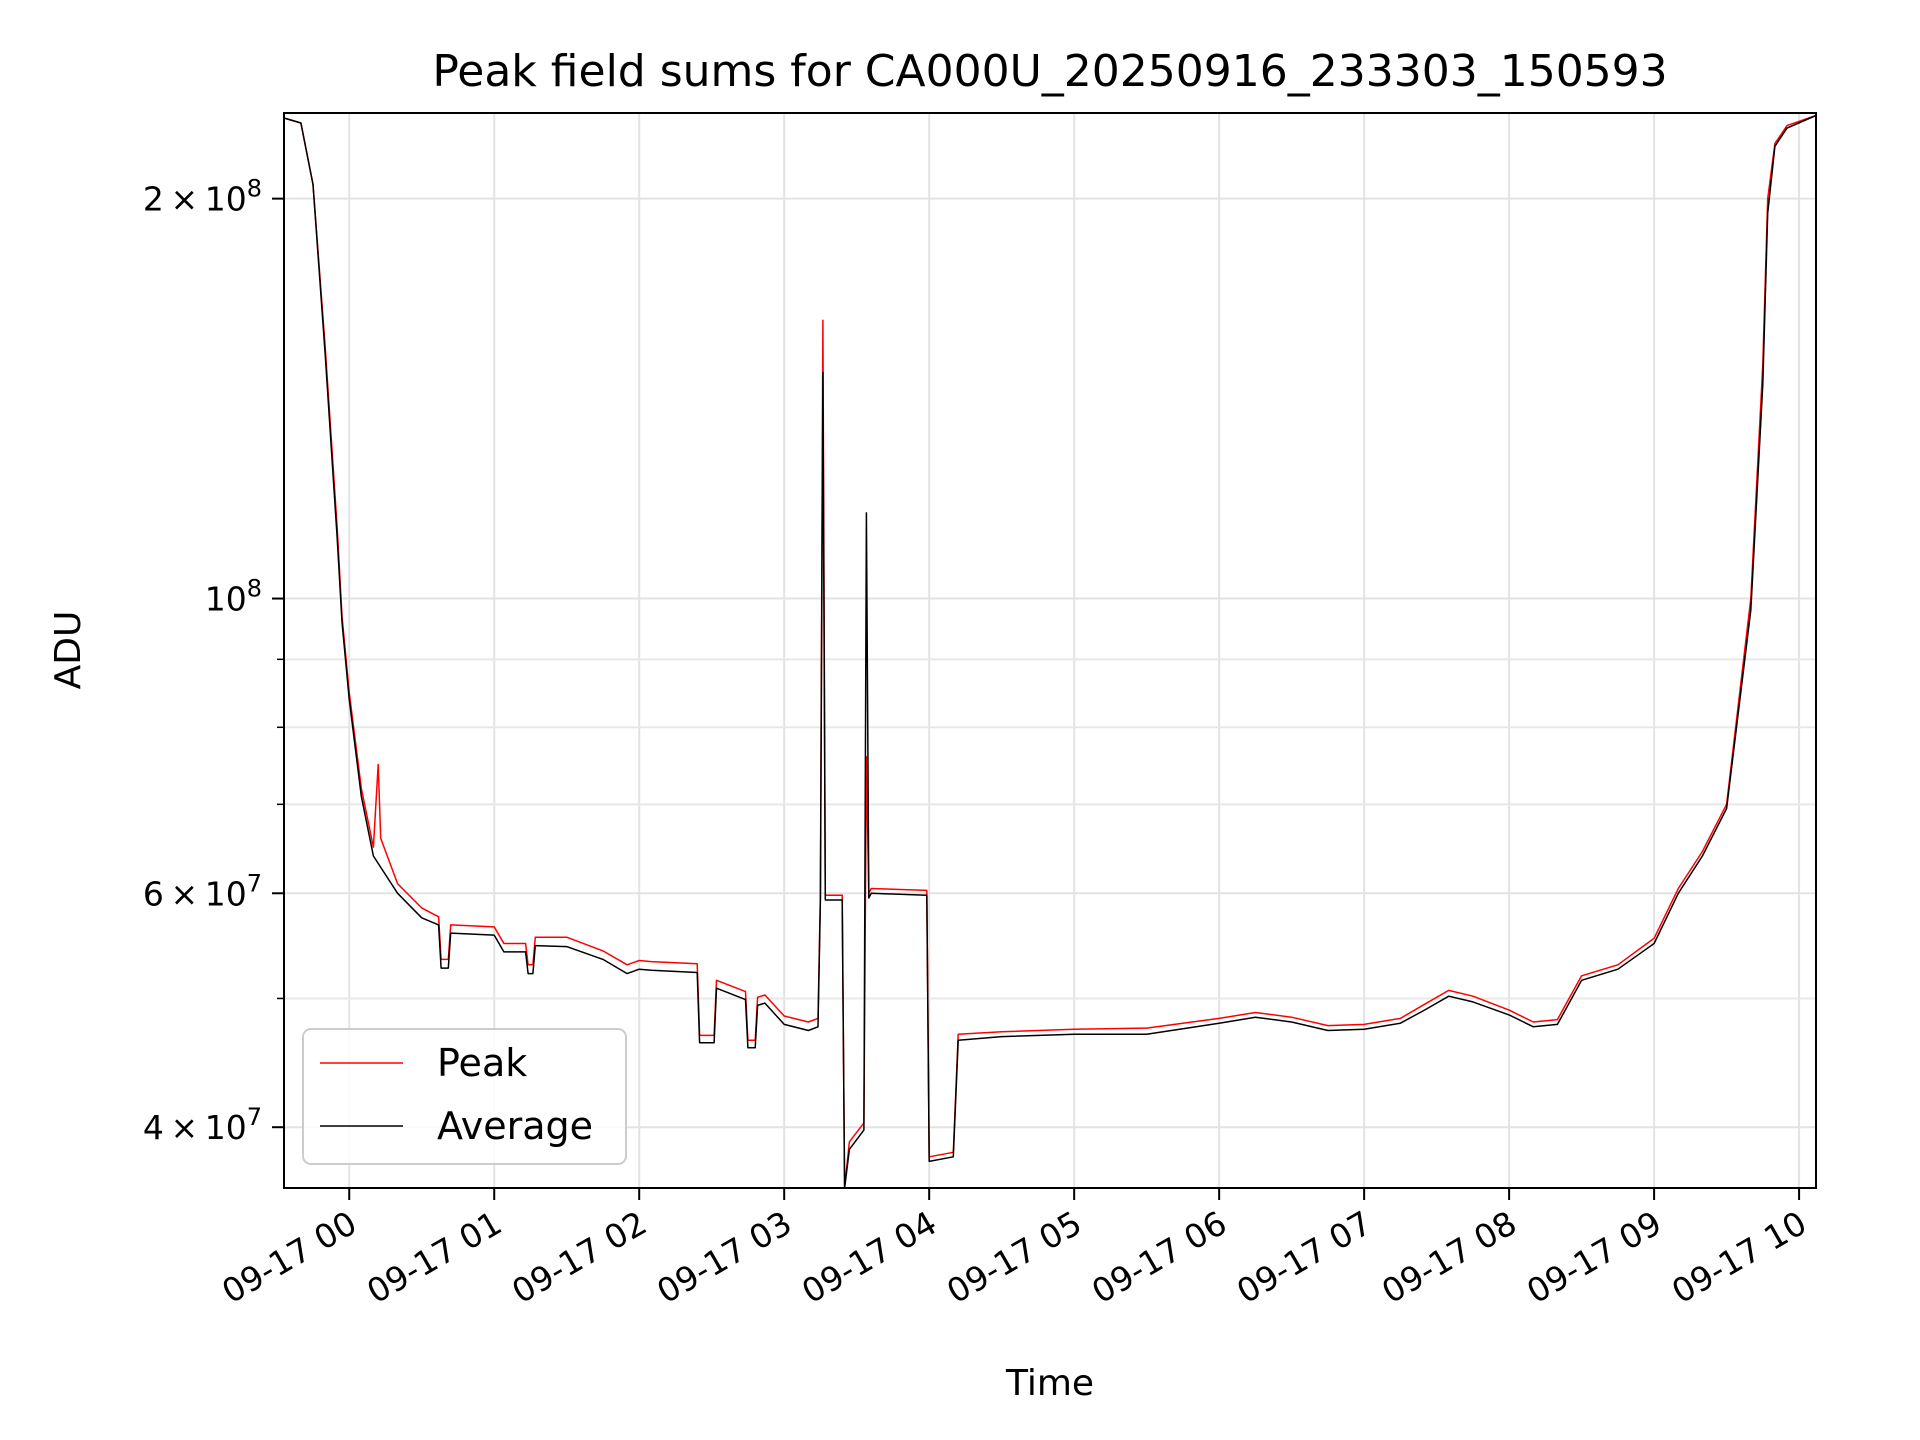 Image resolution: width=1920 pixels, height=1440 pixels. I want to click on x-tick-label: 09-17 01, so click(434, 1257).